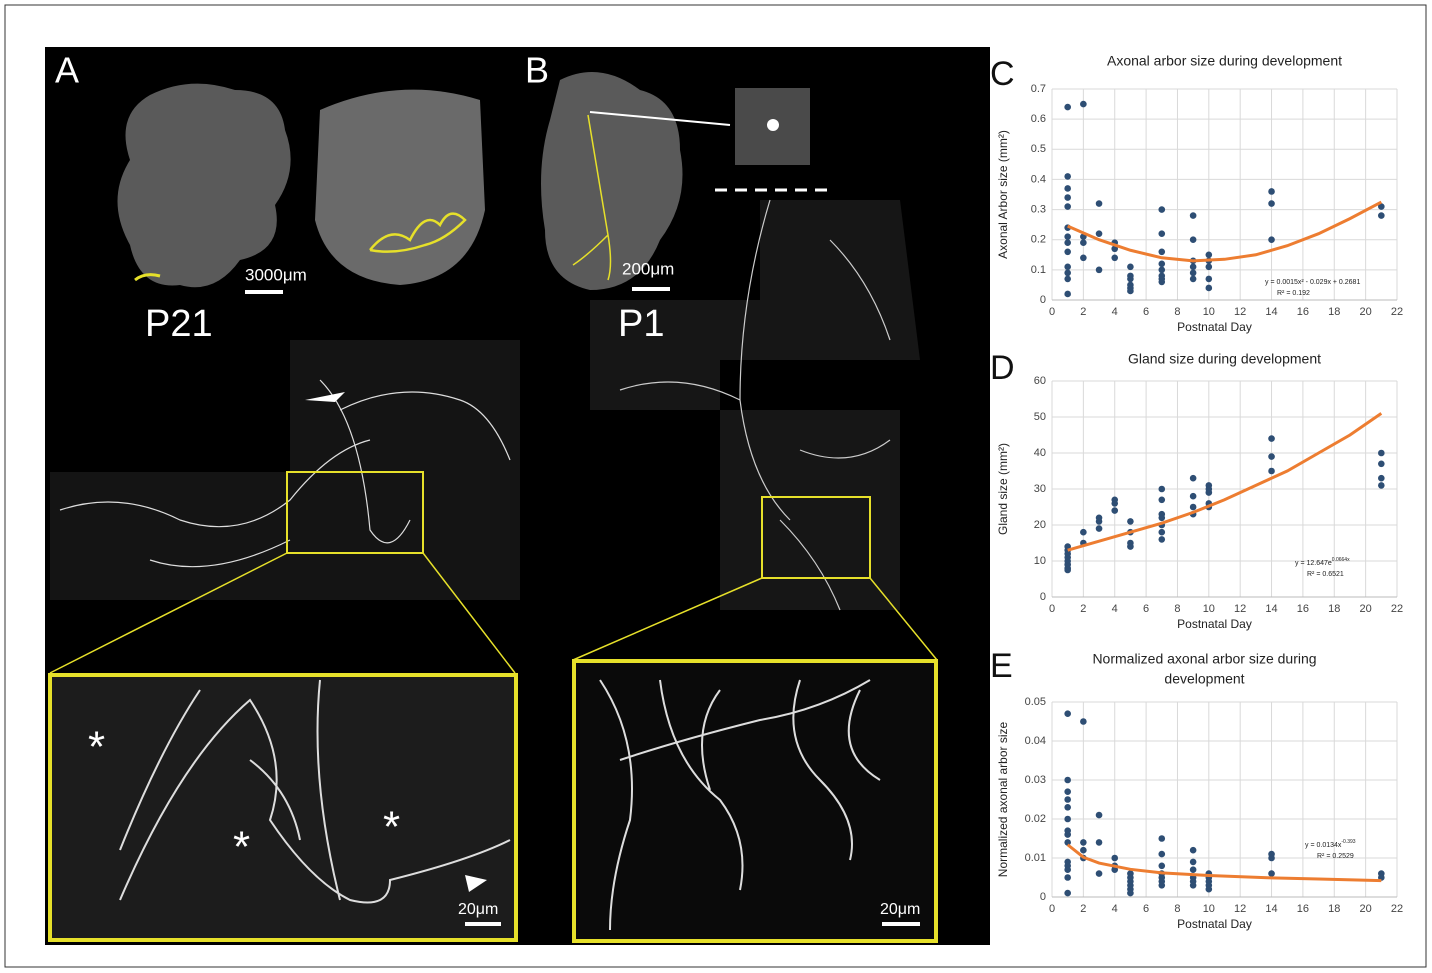  I want to click on arrowhead, so click(476, 883).